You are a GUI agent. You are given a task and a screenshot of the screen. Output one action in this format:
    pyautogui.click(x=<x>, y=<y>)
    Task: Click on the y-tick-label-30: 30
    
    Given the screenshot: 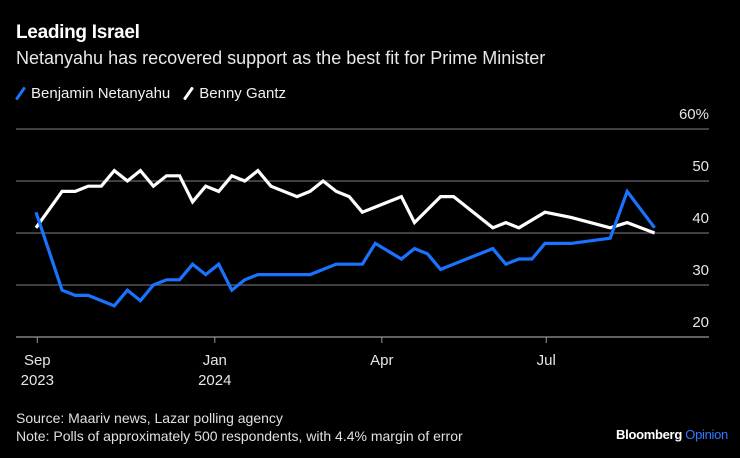 What is the action you would take?
    pyautogui.click(x=700, y=270)
    